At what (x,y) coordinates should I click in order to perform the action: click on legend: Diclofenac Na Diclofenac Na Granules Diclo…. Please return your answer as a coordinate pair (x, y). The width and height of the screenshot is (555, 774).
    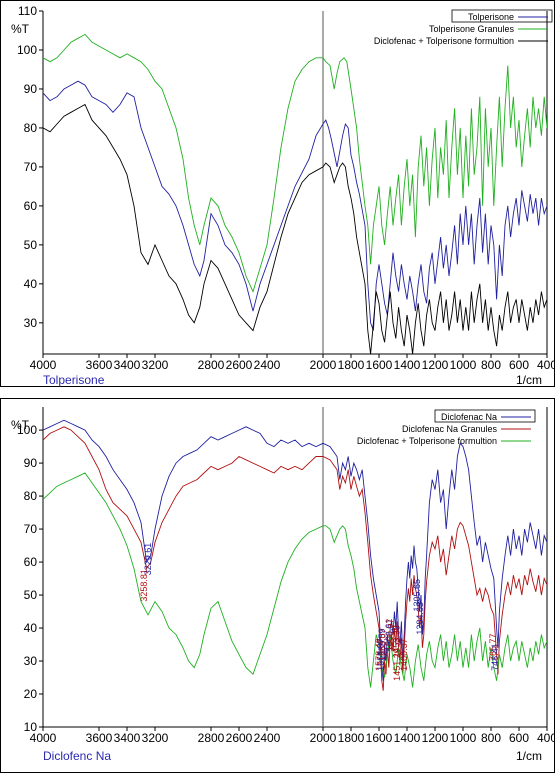
    Looking at the image, I should click on (446, 427).